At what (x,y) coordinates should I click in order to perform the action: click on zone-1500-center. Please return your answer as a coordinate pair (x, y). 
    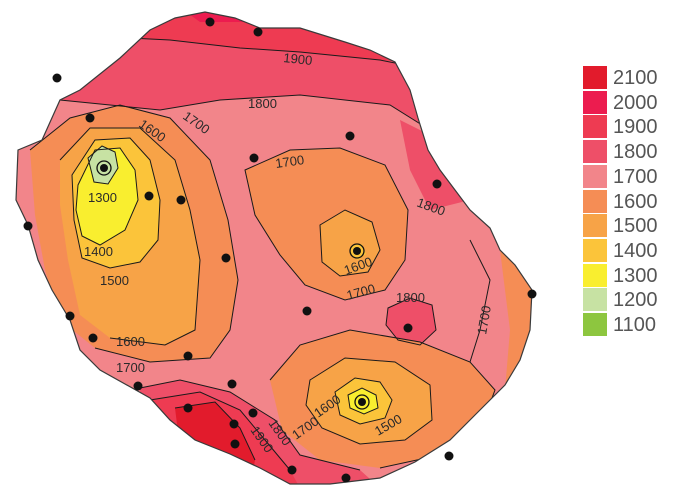
    Looking at the image, I should click on (350, 243).